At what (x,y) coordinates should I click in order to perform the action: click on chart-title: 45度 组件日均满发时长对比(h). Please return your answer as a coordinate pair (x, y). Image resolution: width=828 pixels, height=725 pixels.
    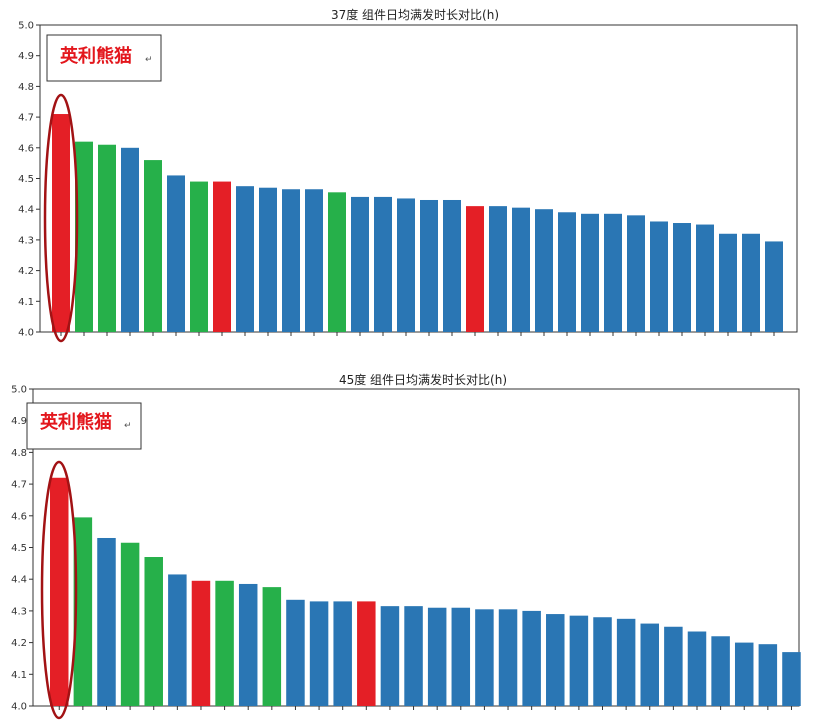
    Looking at the image, I should click on (423, 379).